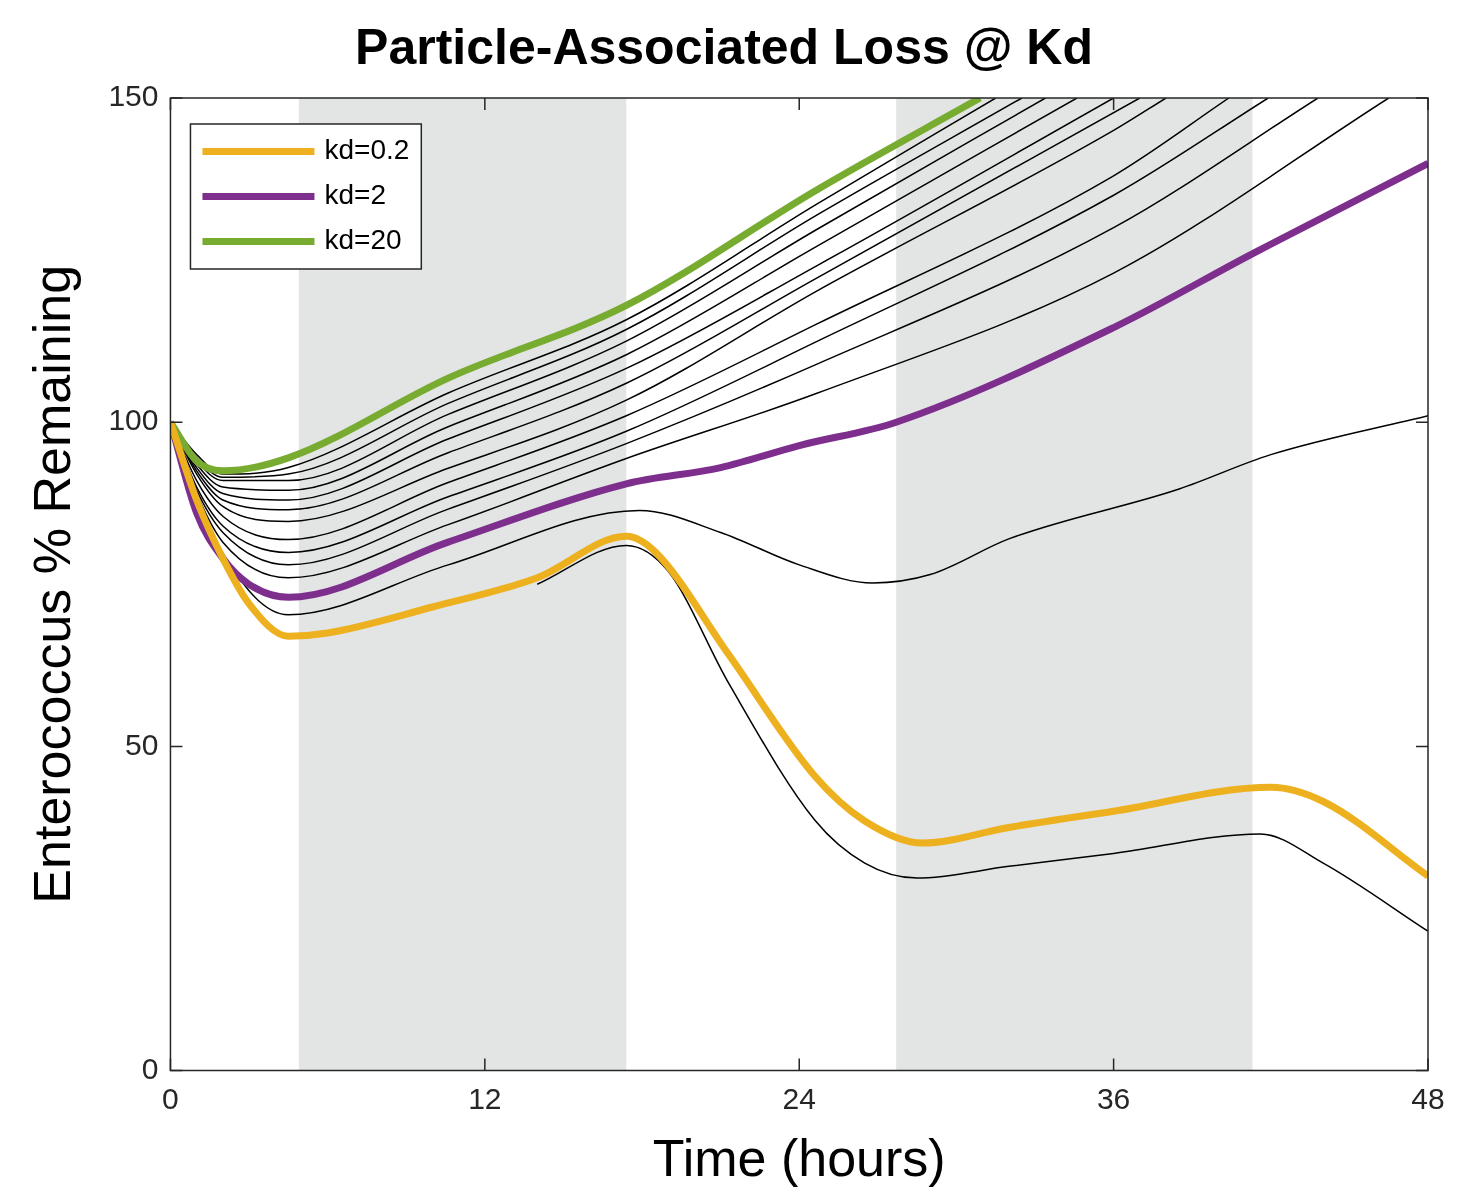  Describe the element at coordinates (142, 744) in the screenshot. I see `y-tick-label: 50` at that location.